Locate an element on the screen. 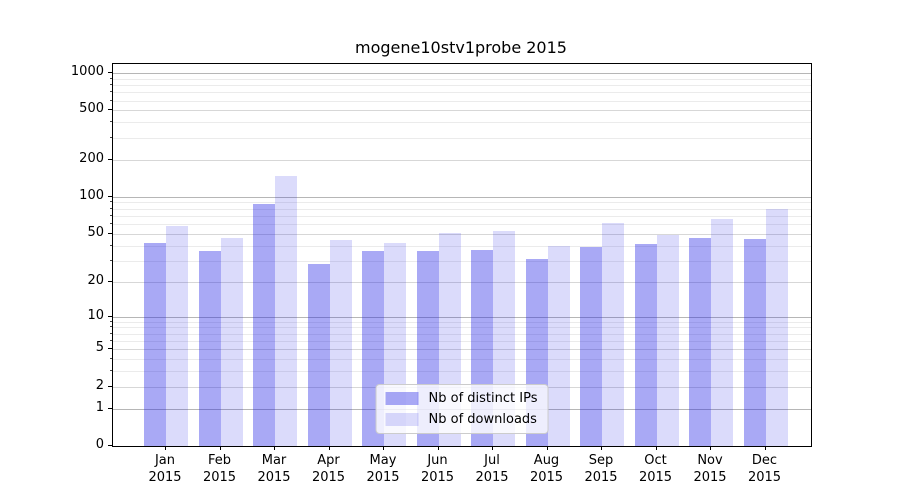  y-tick-label: 1000 is located at coordinates (87, 71).